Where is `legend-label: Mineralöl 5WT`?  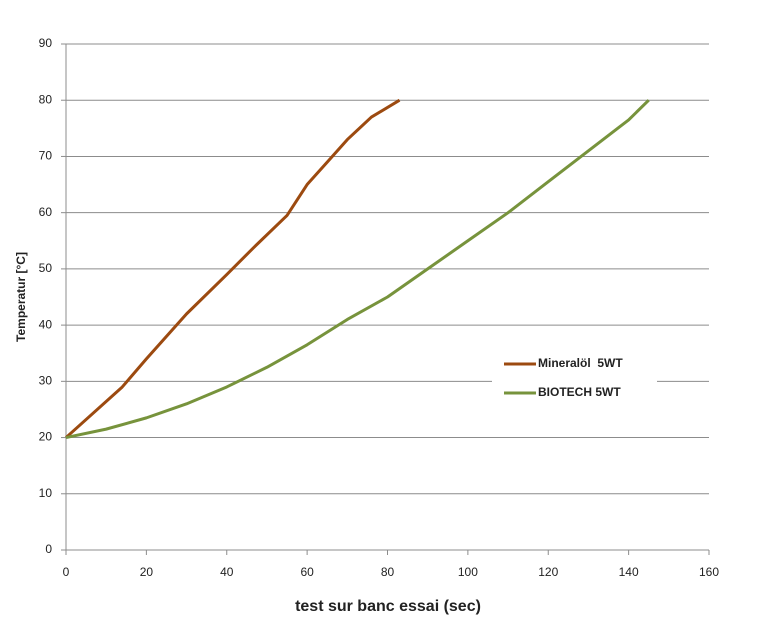
legend-label: Mineralöl 5WT is located at coordinates (580, 363).